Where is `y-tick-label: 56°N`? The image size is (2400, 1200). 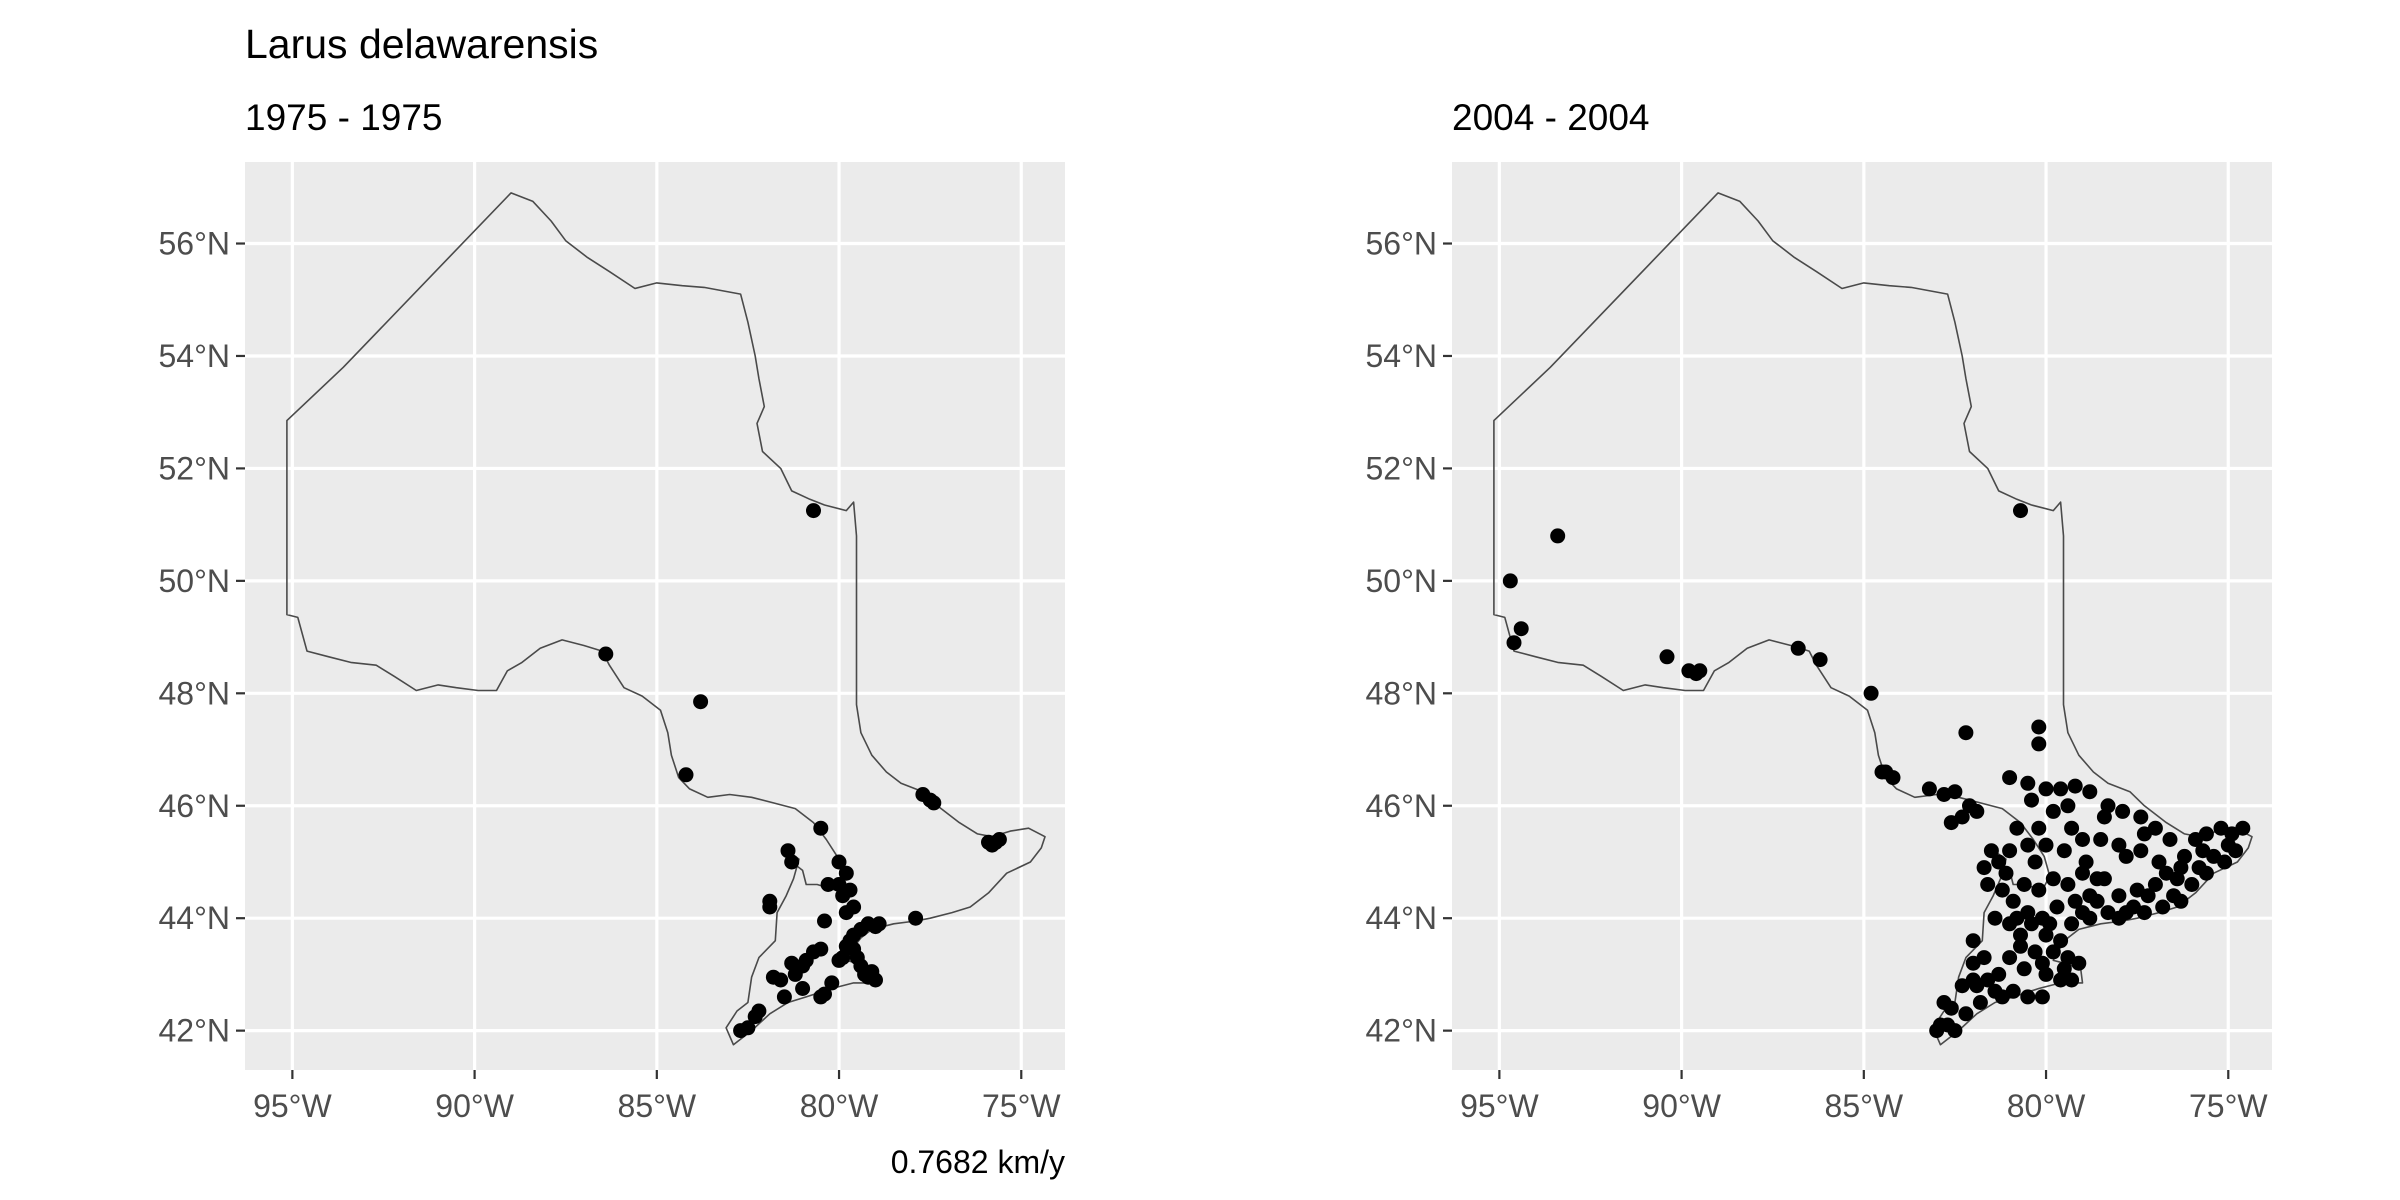 y-tick-label: 56°N is located at coordinates (1402, 244).